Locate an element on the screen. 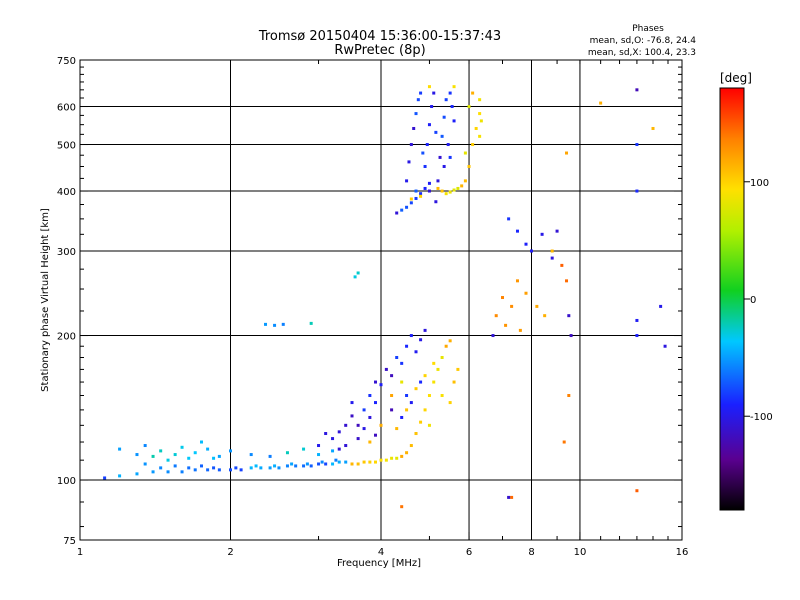 This screenshot has height=600, width=800. y-tick-label: 200 is located at coordinates (66, 337).